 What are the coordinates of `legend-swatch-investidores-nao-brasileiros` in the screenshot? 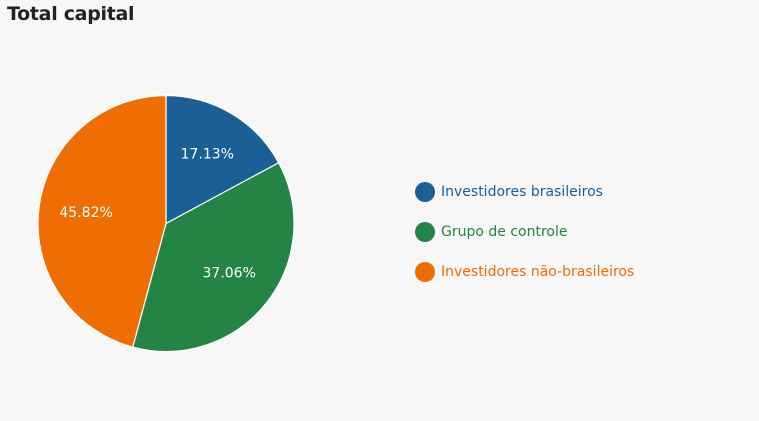 It's located at (425, 272).